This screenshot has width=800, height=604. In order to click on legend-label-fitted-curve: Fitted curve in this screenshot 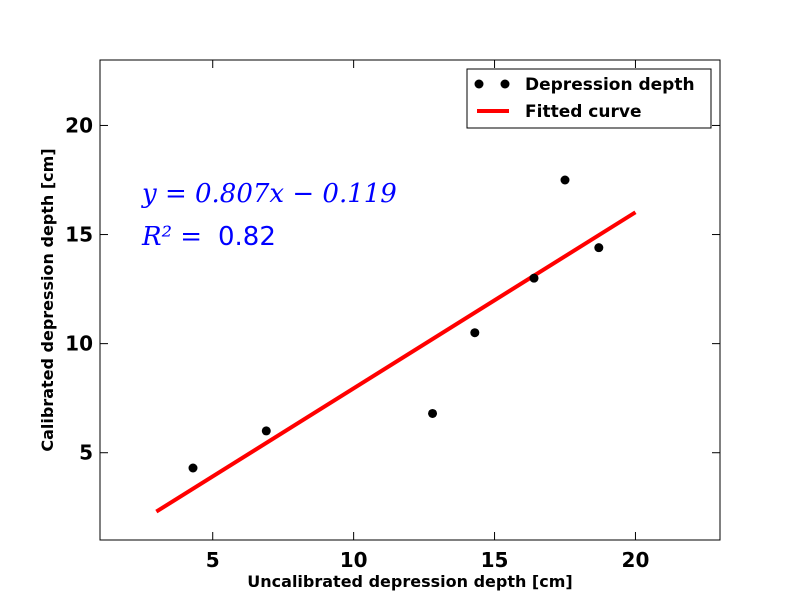, I will do `click(583, 112)`.